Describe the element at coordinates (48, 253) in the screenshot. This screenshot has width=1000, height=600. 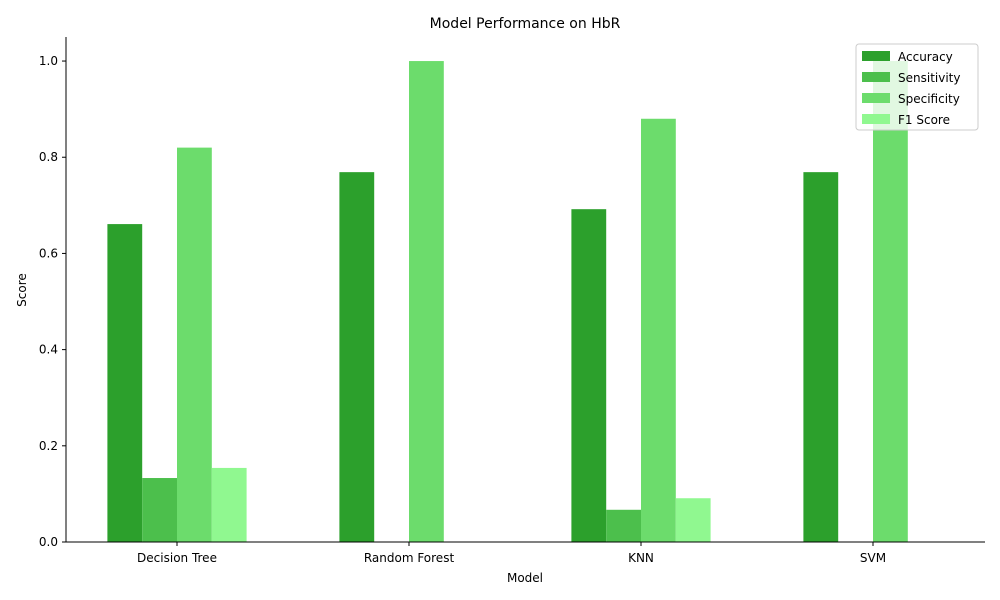
I see `y-tick-label: 0.6` at that location.